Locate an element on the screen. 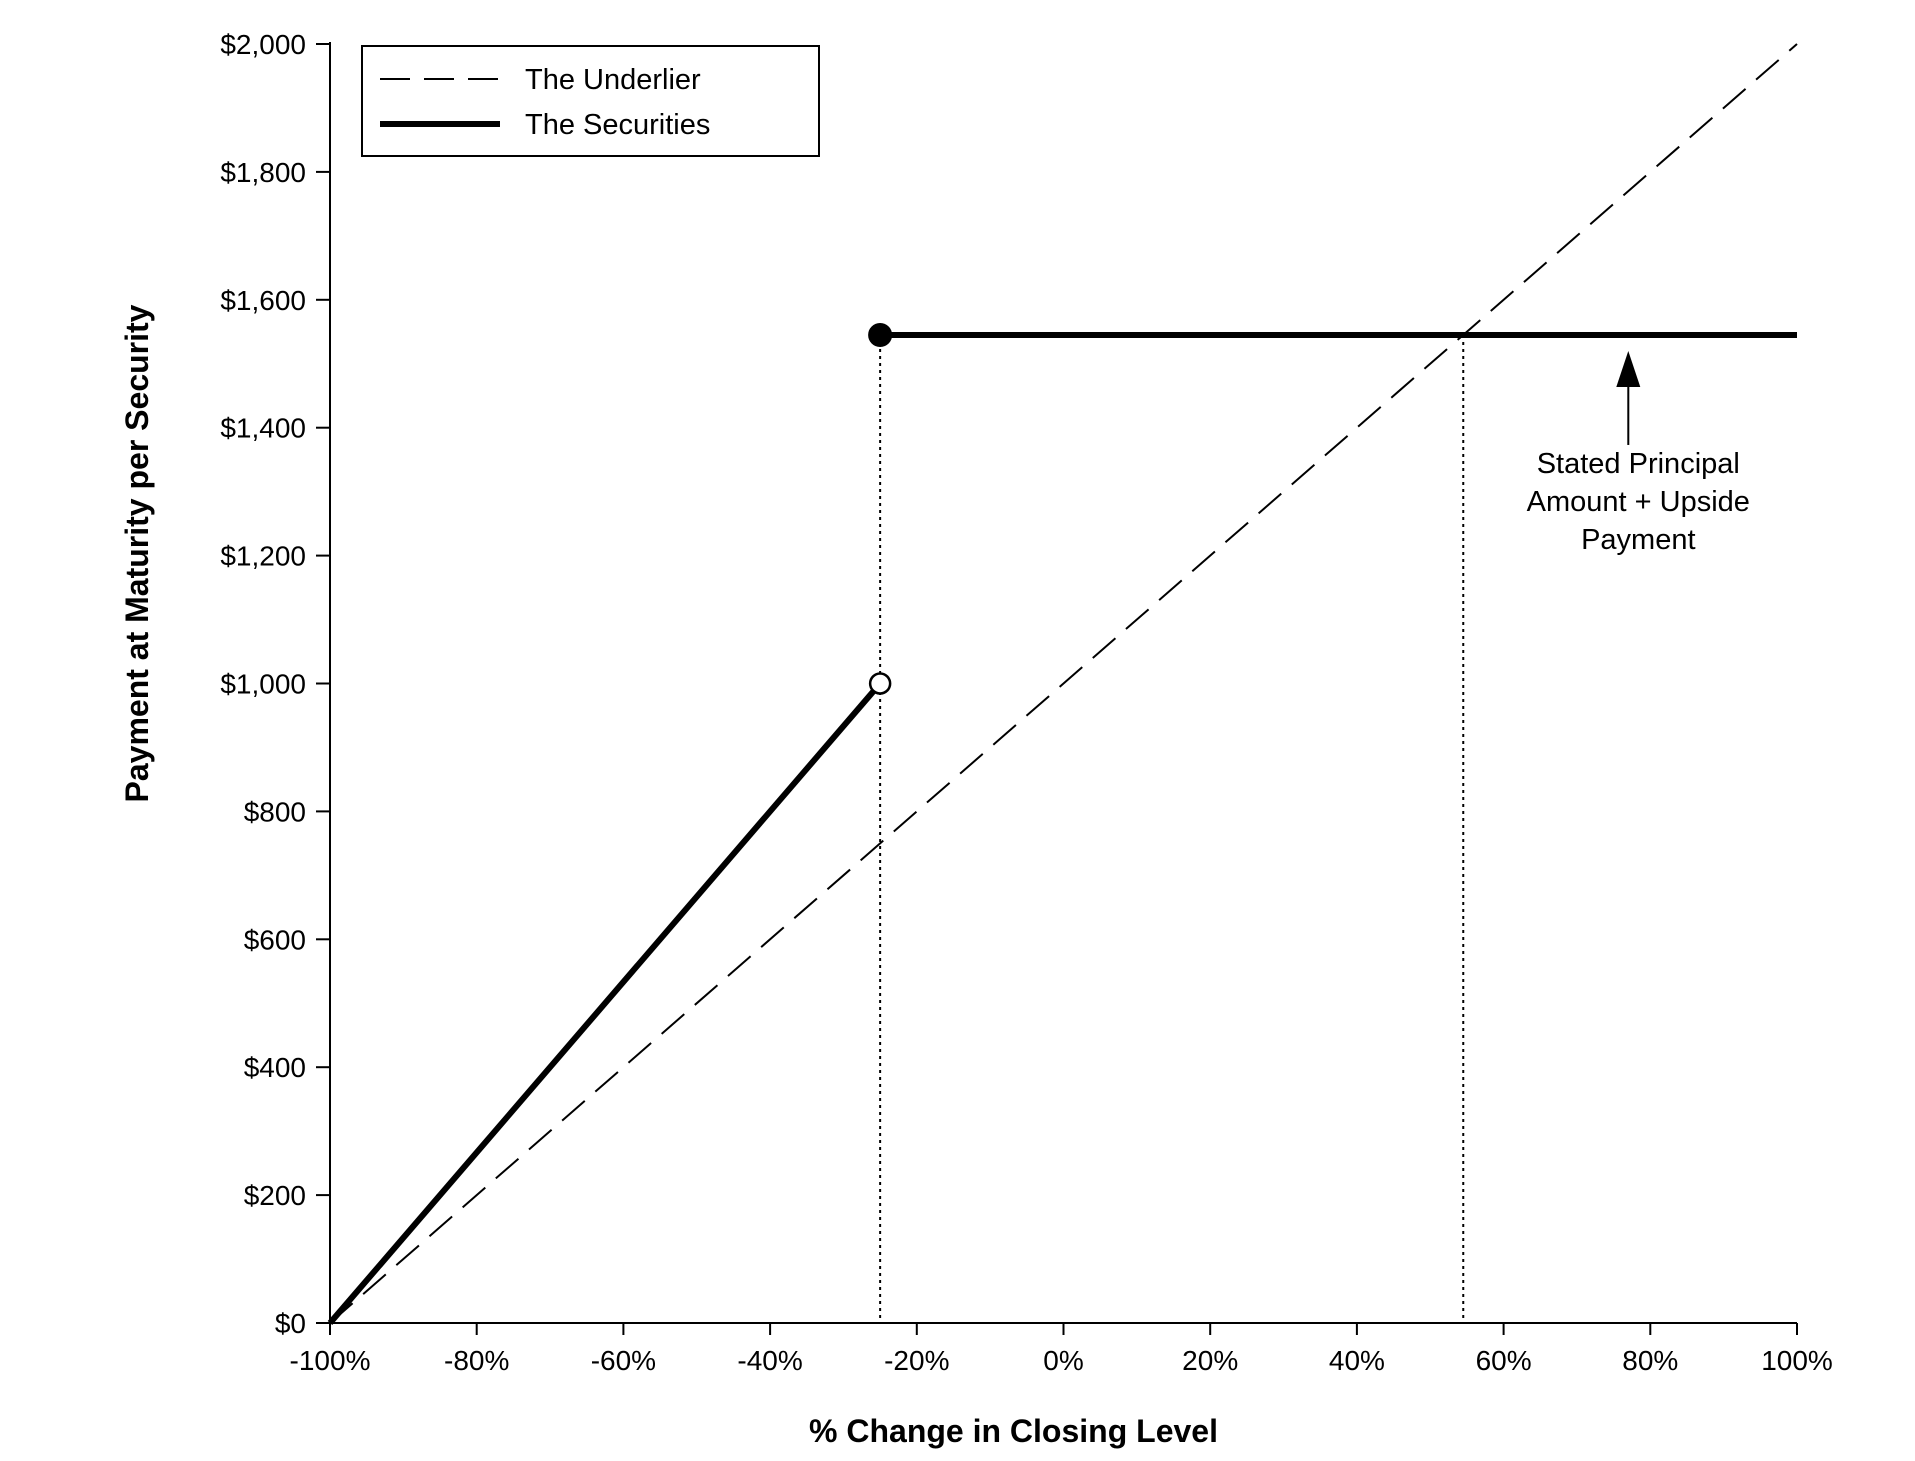 This screenshot has height=1461, width=1915. open-circle-marker is located at coordinates (880, 683).